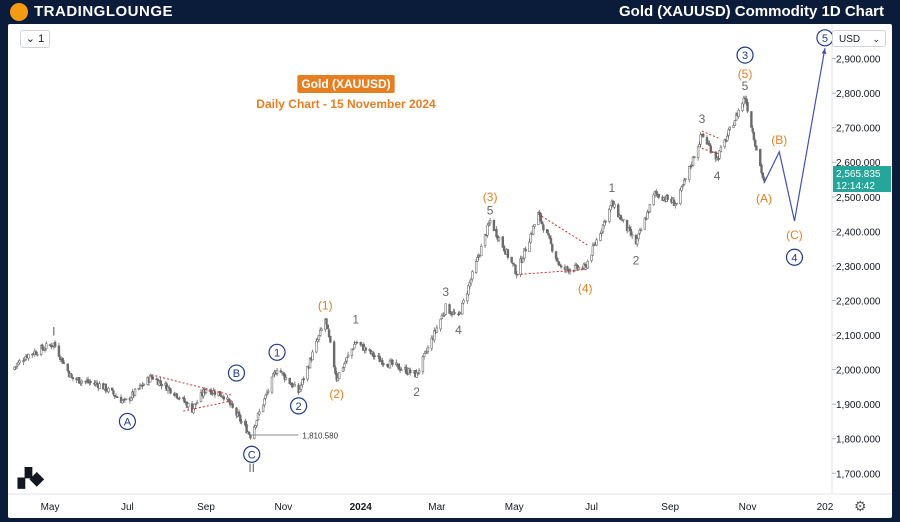 This screenshot has height=522, width=900. What do you see at coordinates (859, 38) in the screenshot?
I see `currency-selector-button: USD ⌄` at bounding box center [859, 38].